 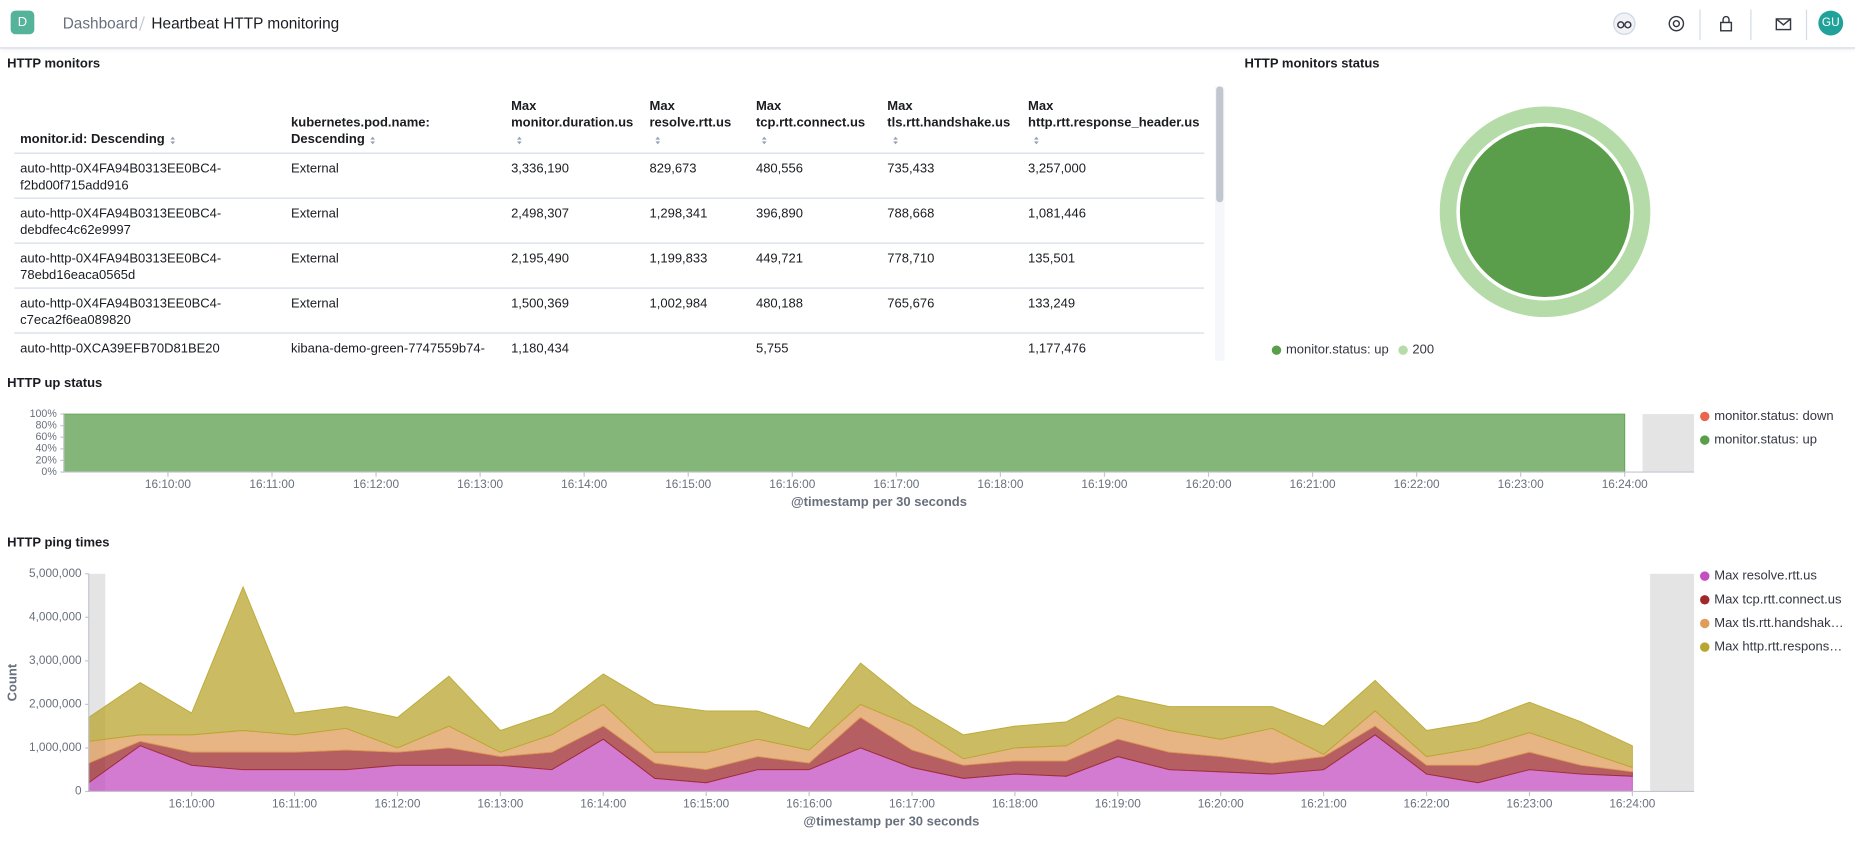 I want to click on legend-label: Max tls.rtt.handshake.us, so click(x=1779, y=623).